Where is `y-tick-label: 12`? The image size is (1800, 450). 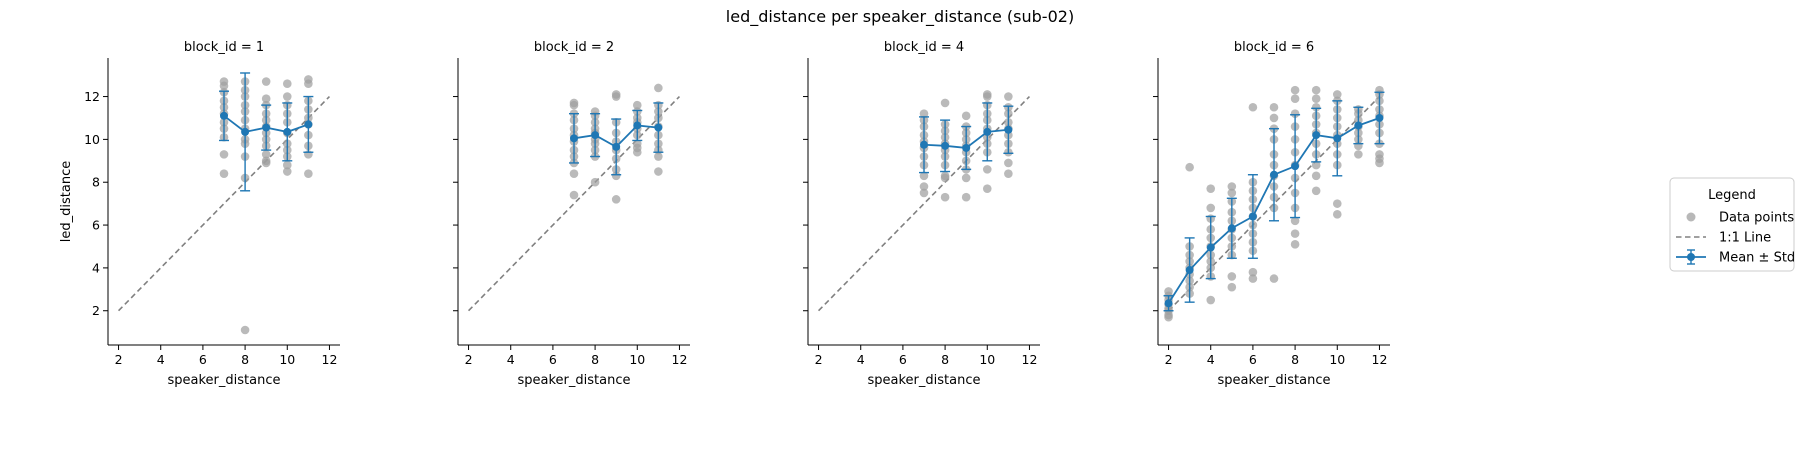
y-tick-label: 12 is located at coordinates (92, 96).